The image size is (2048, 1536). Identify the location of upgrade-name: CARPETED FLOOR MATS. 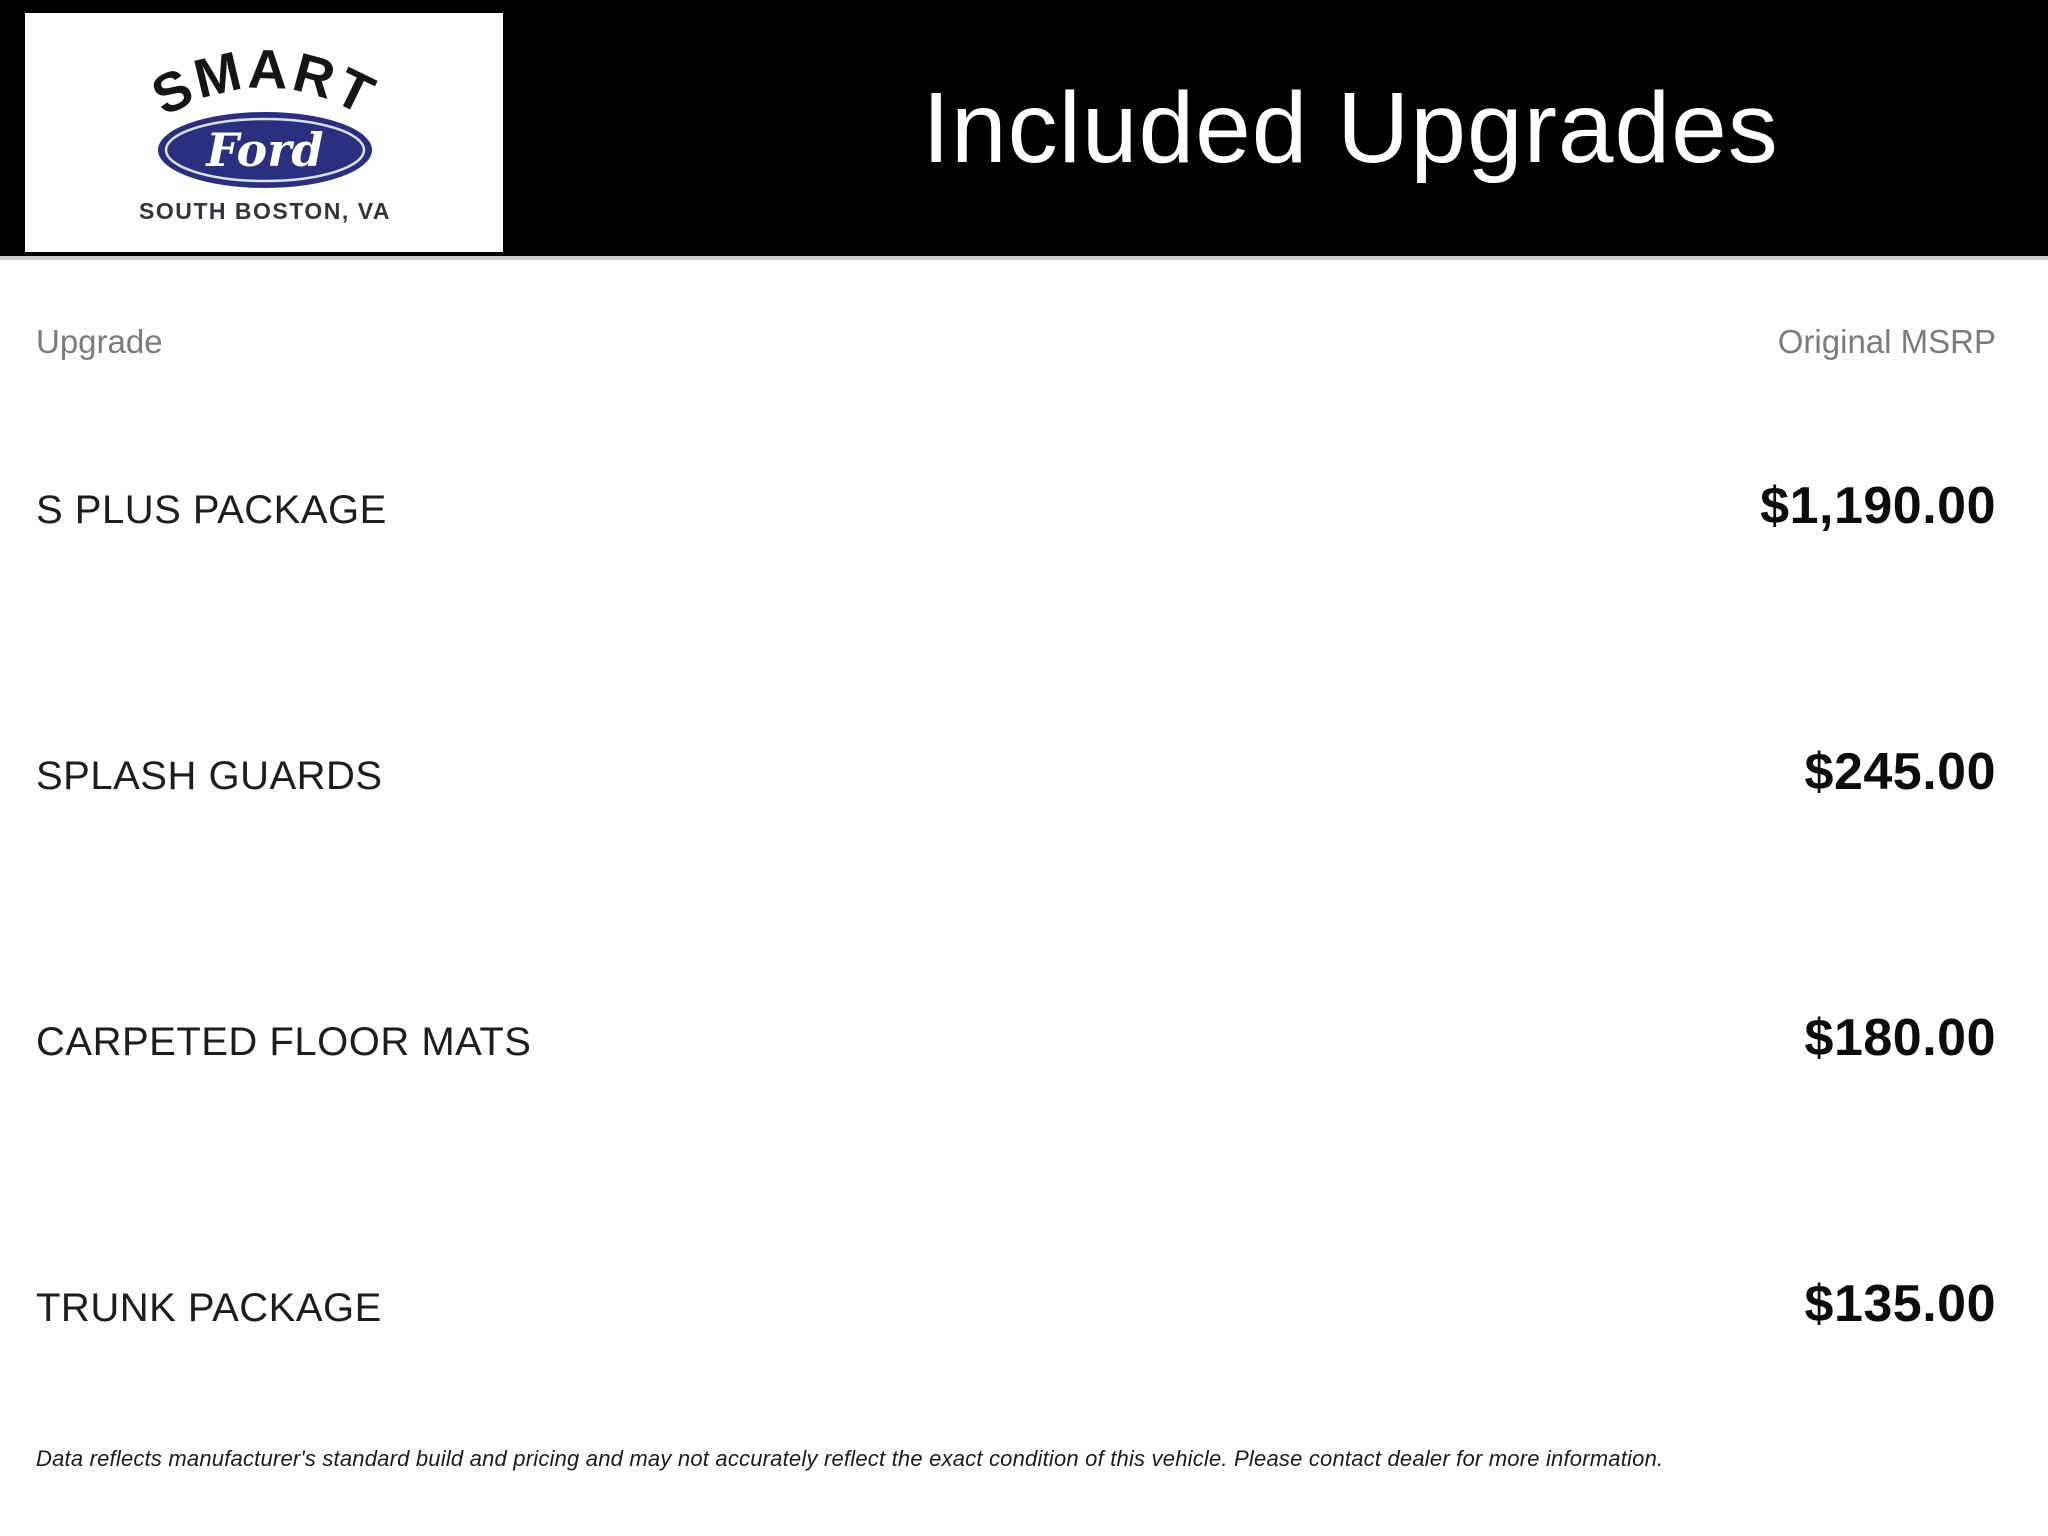
(284, 1041).